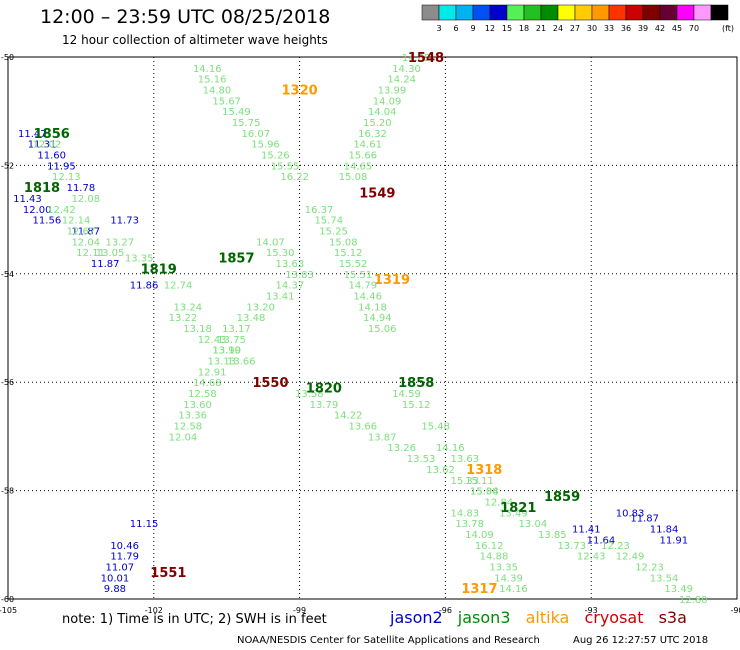  I want to click on scale-tick-label: 33, so click(609, 28).